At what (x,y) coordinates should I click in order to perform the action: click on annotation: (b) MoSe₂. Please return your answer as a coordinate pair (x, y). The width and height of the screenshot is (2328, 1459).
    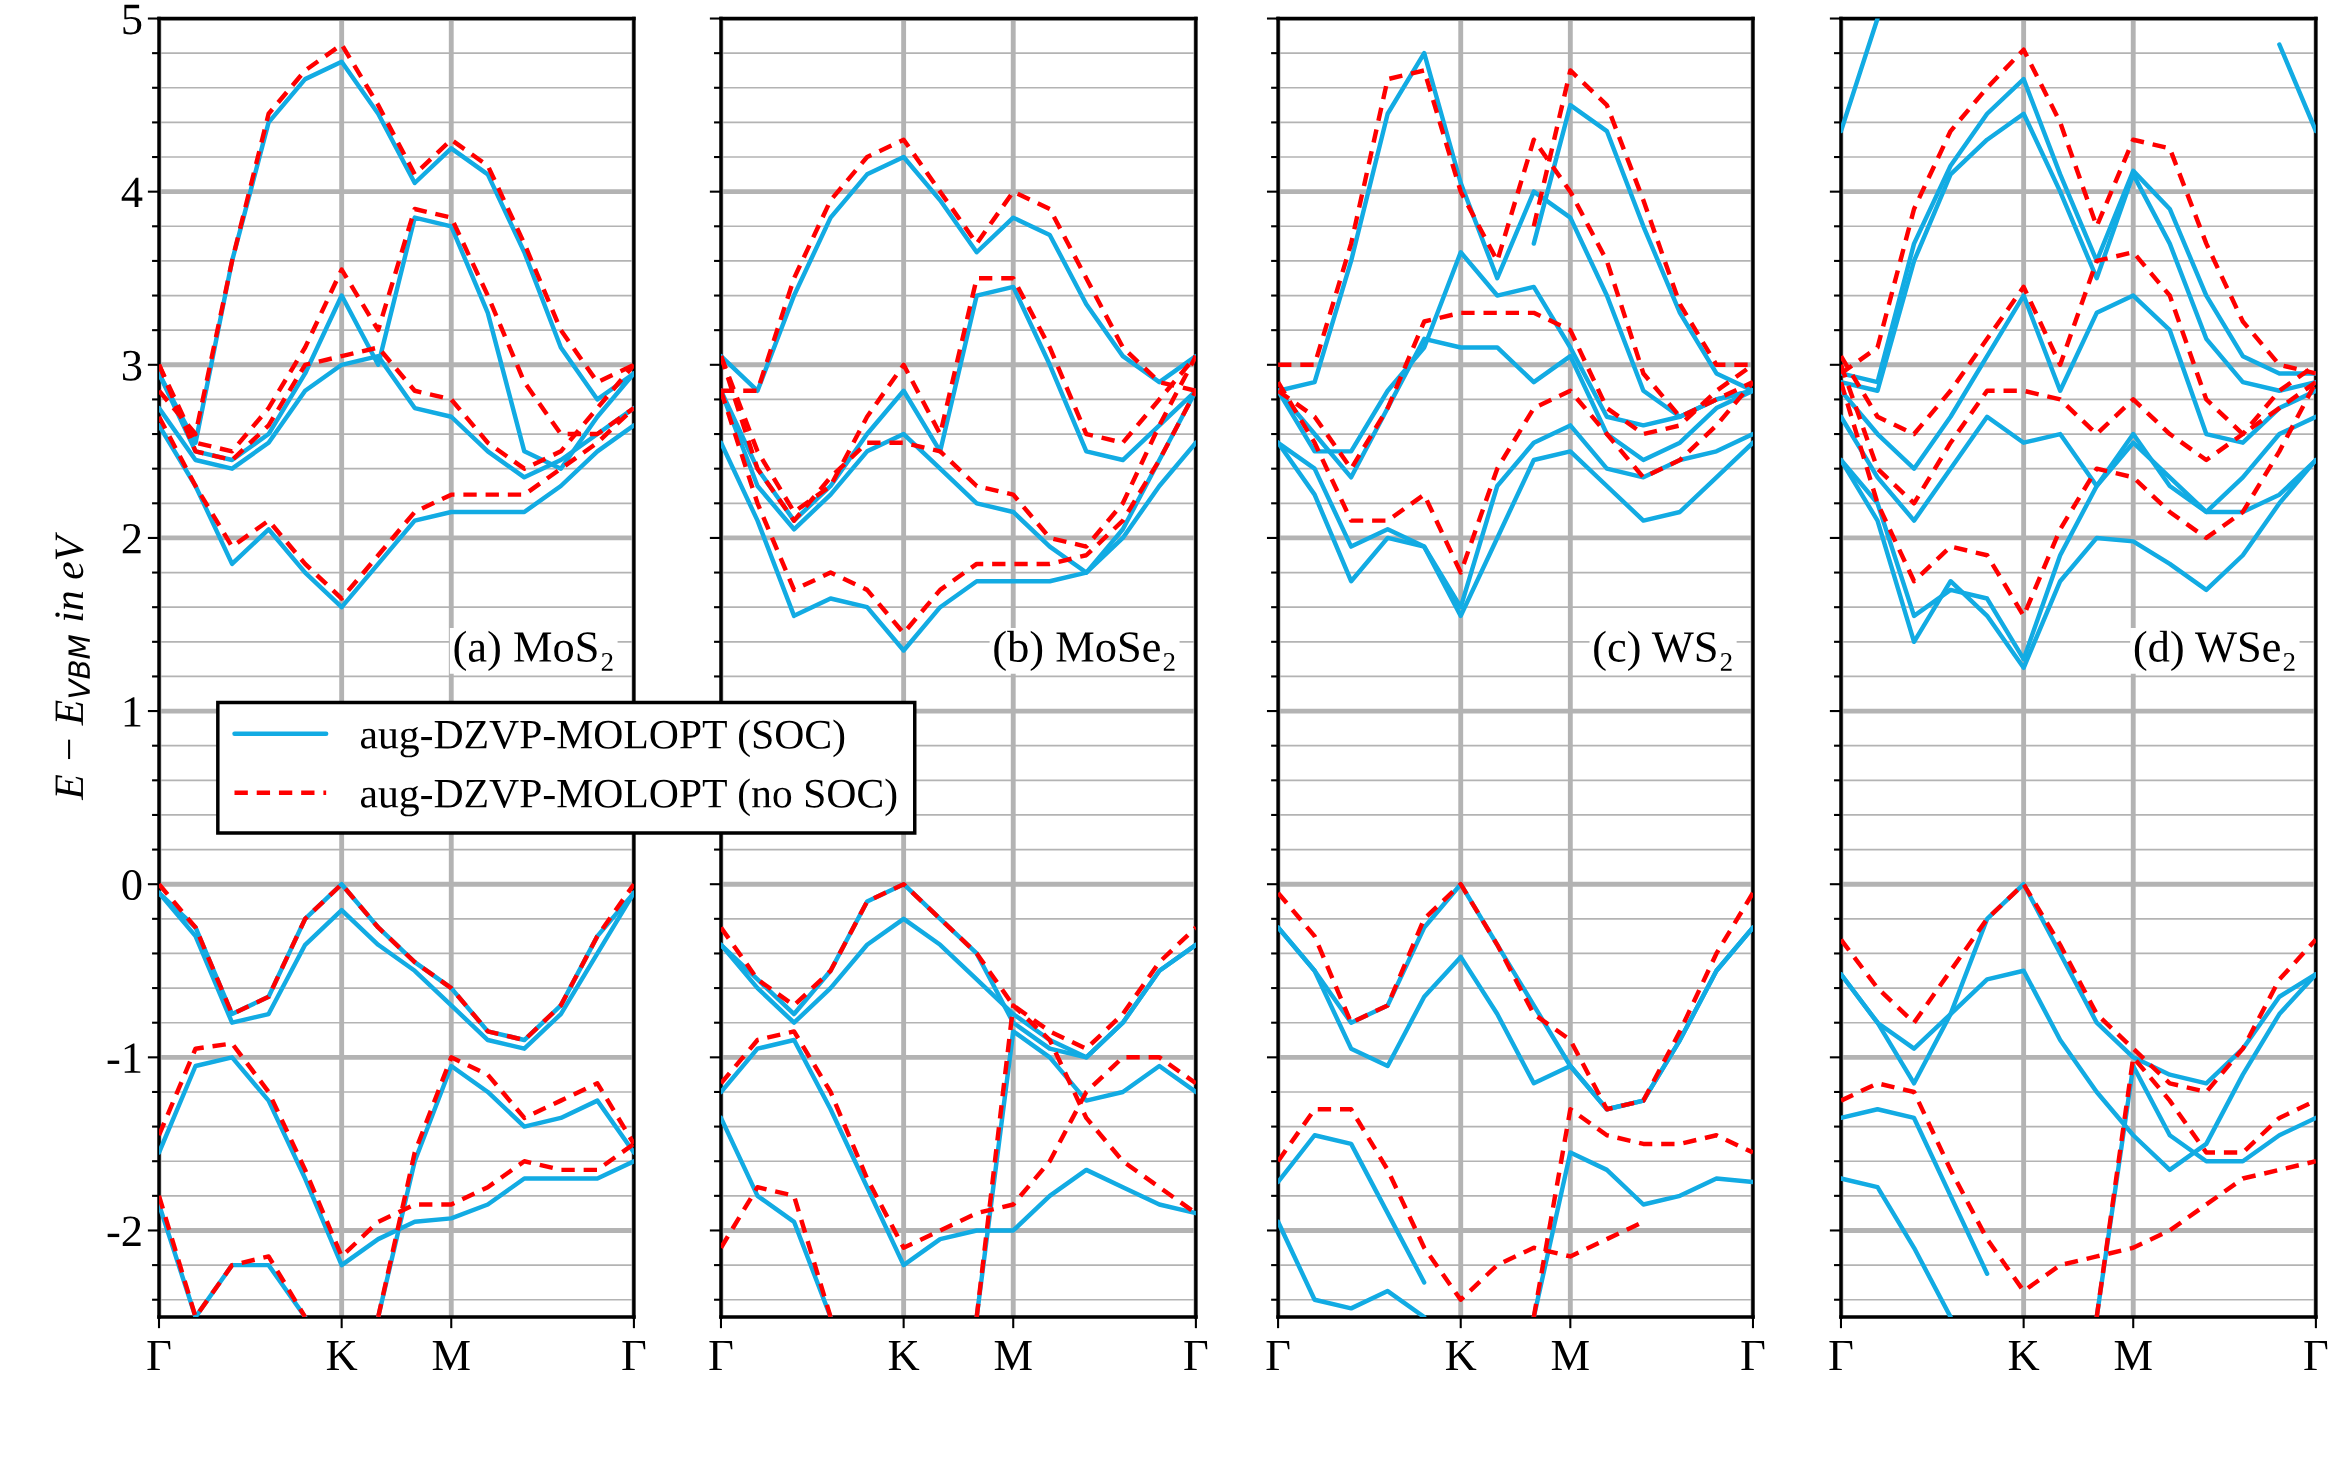
    Looking at the image, I should click on (1084, 651).